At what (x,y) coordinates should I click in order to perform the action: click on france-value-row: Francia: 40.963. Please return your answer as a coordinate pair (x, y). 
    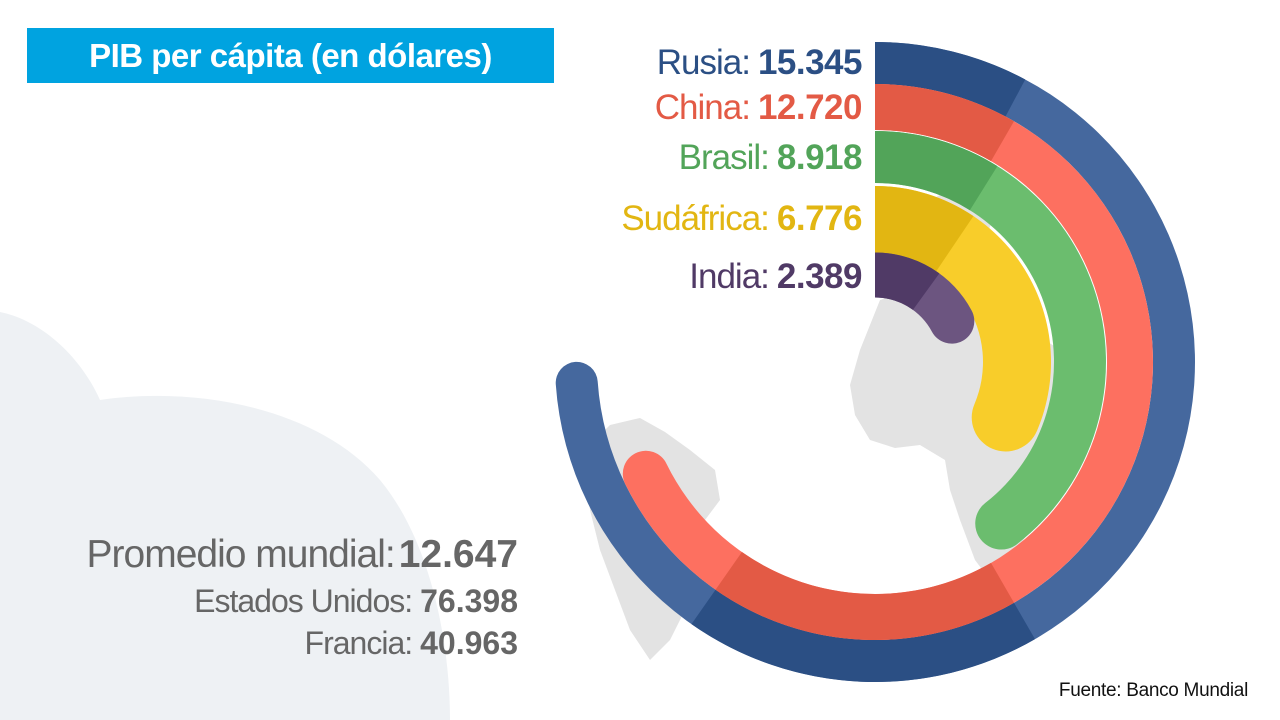
    Looking at the image, I should click on (302, 646).